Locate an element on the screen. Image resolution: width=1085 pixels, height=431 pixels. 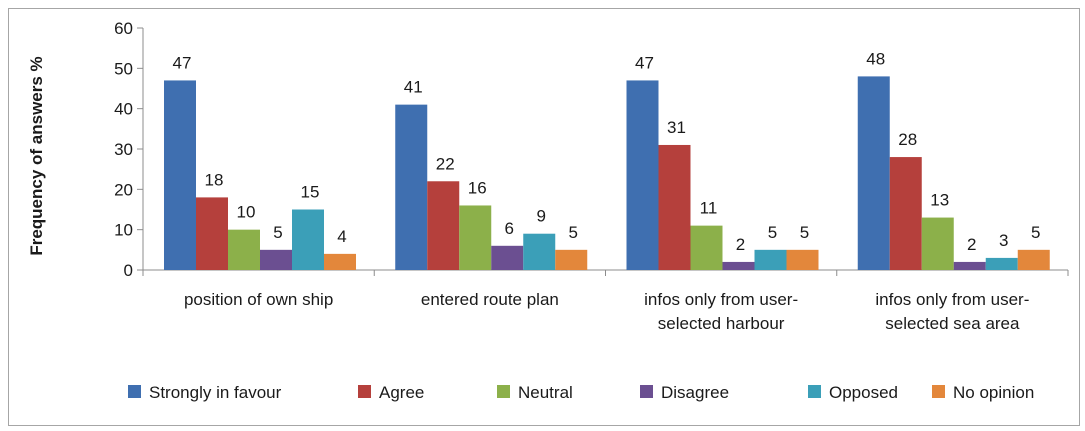
y-tick-label: 50 is located at coordinates (123, 68).